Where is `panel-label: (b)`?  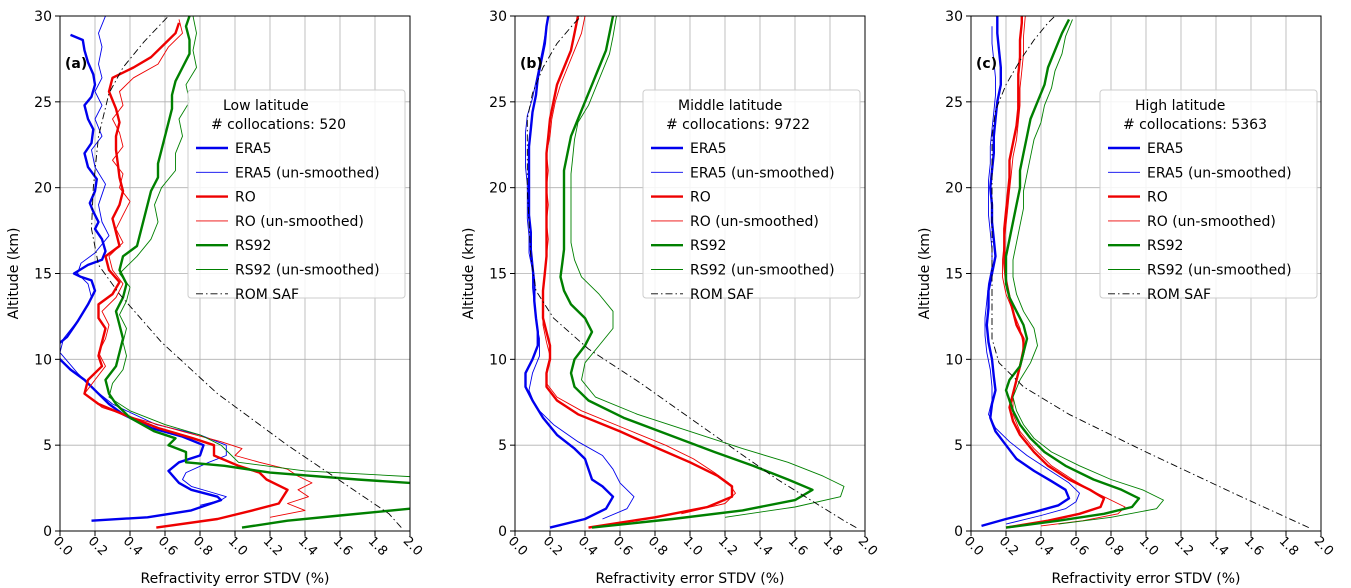
panel-label: (b) is located at coordinates (531, 64).